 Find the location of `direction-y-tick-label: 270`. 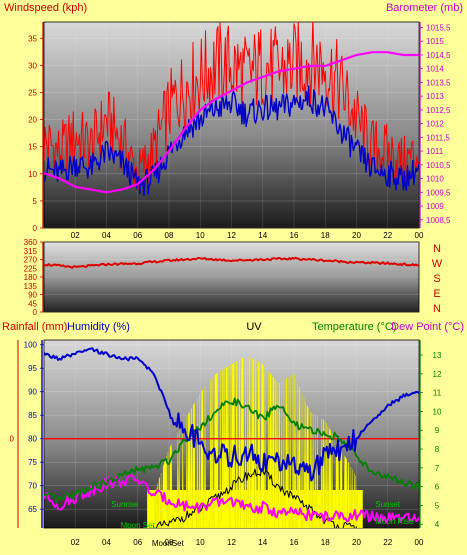

direction-y-tick-label: 270 is located at coordinates (31, 260).